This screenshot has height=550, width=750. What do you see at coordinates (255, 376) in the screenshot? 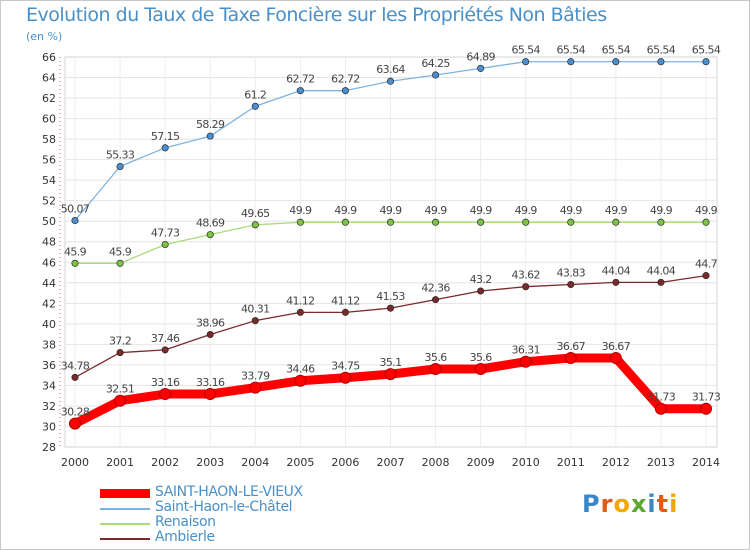
I see `data-label: 33.79` at bounding box center [255, 376].